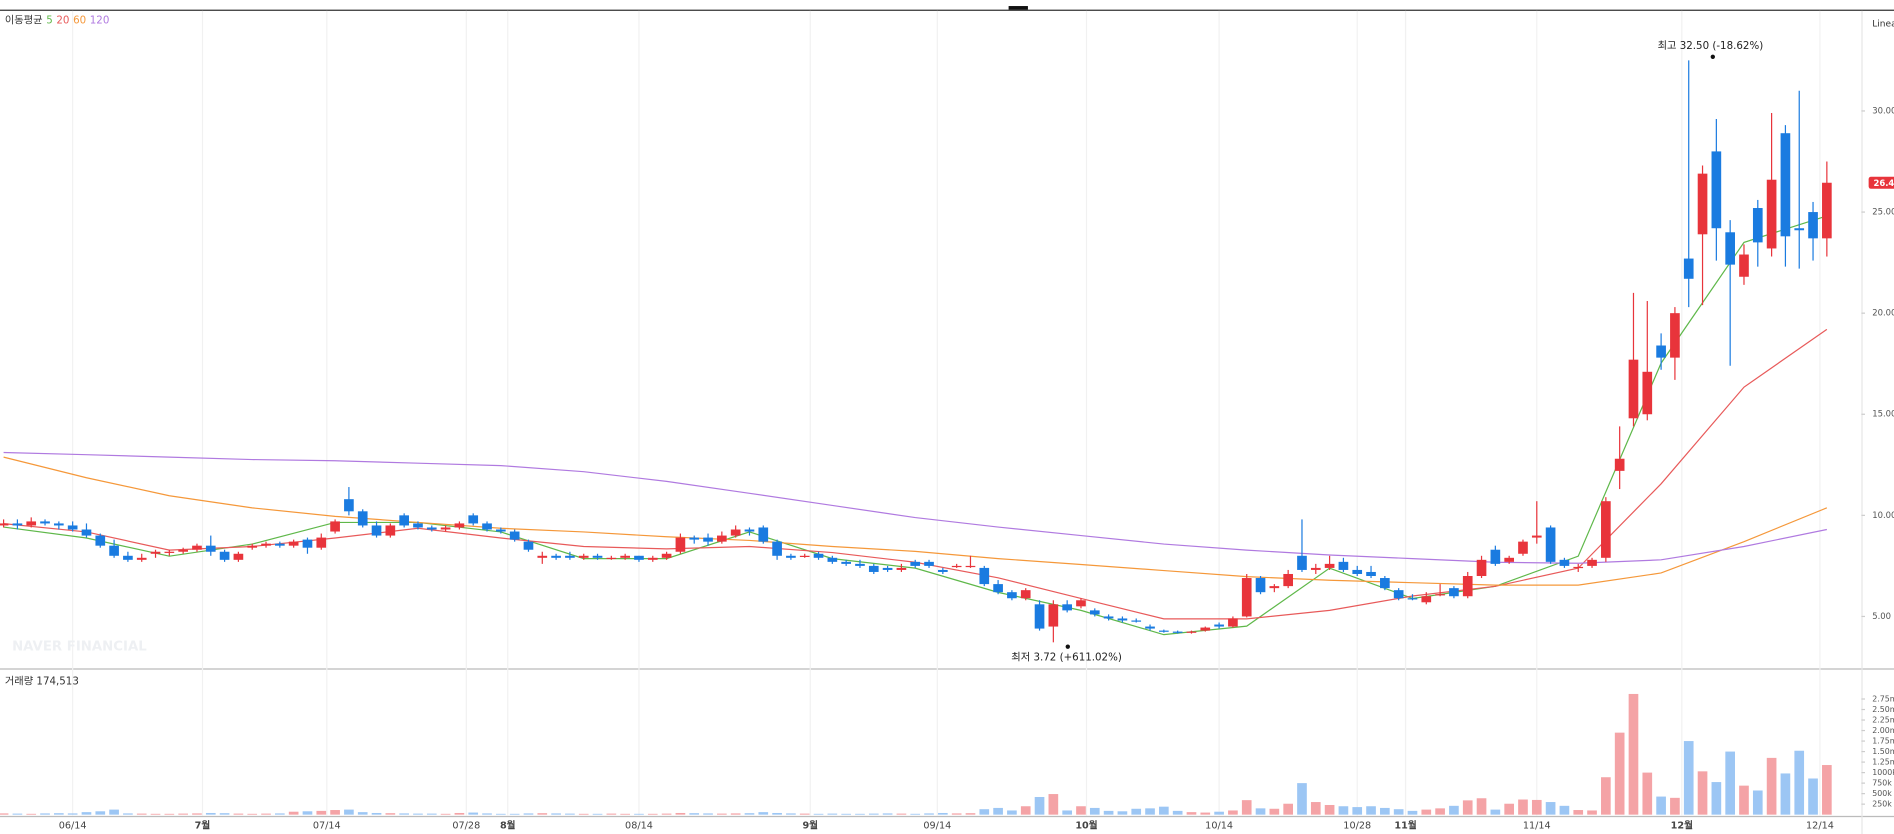 This screenshot has height=834, width=1894. Describe the element at coordinates (1883, 212) in the screenshot. I see `y-tick-label: 25.00` at that location.